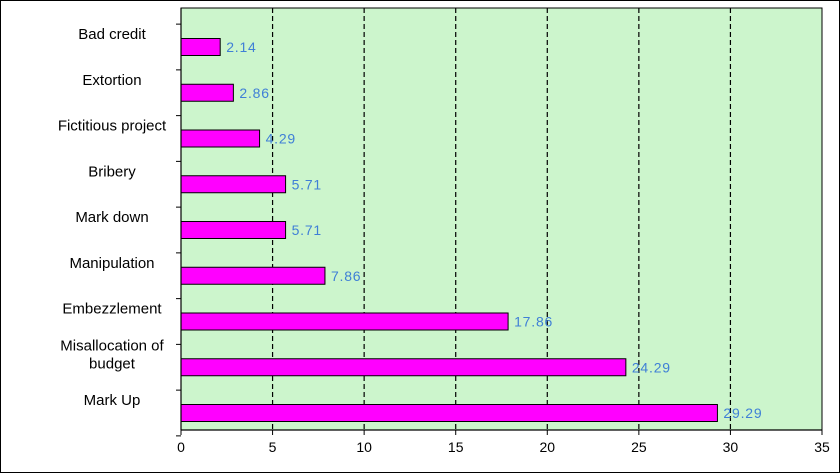 This screenshot has width=840, height=473. I want to click on category-label-embezzlement: Embezzlement, so click(112, 309).